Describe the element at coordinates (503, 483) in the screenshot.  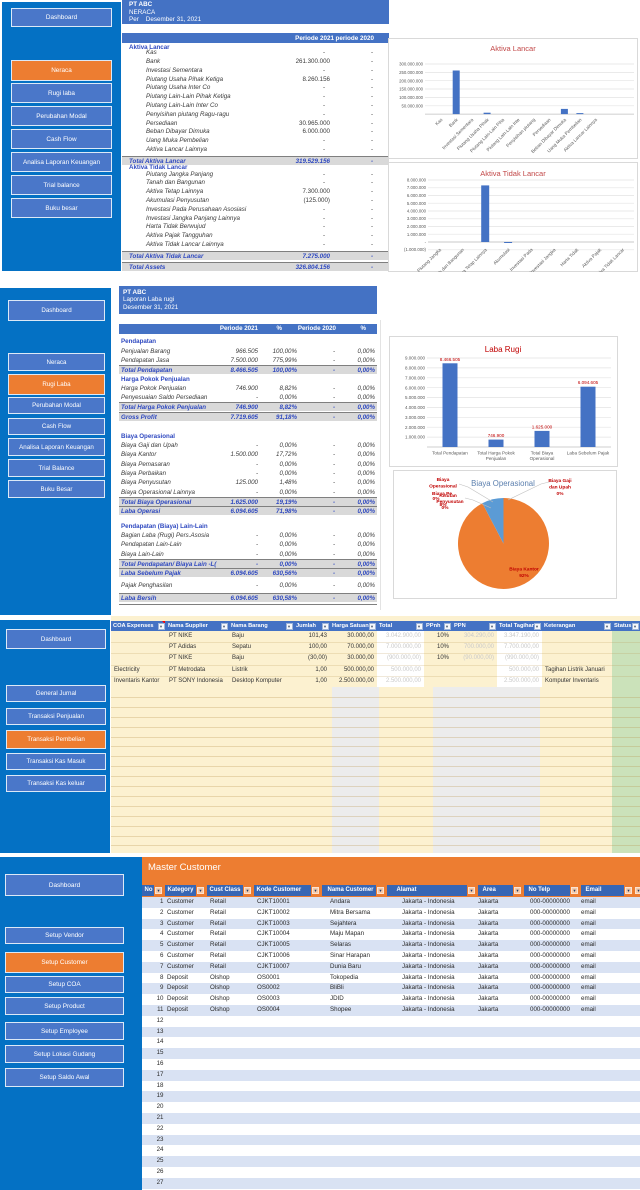
I see `svg-text: Biaya Operasional` at that location.